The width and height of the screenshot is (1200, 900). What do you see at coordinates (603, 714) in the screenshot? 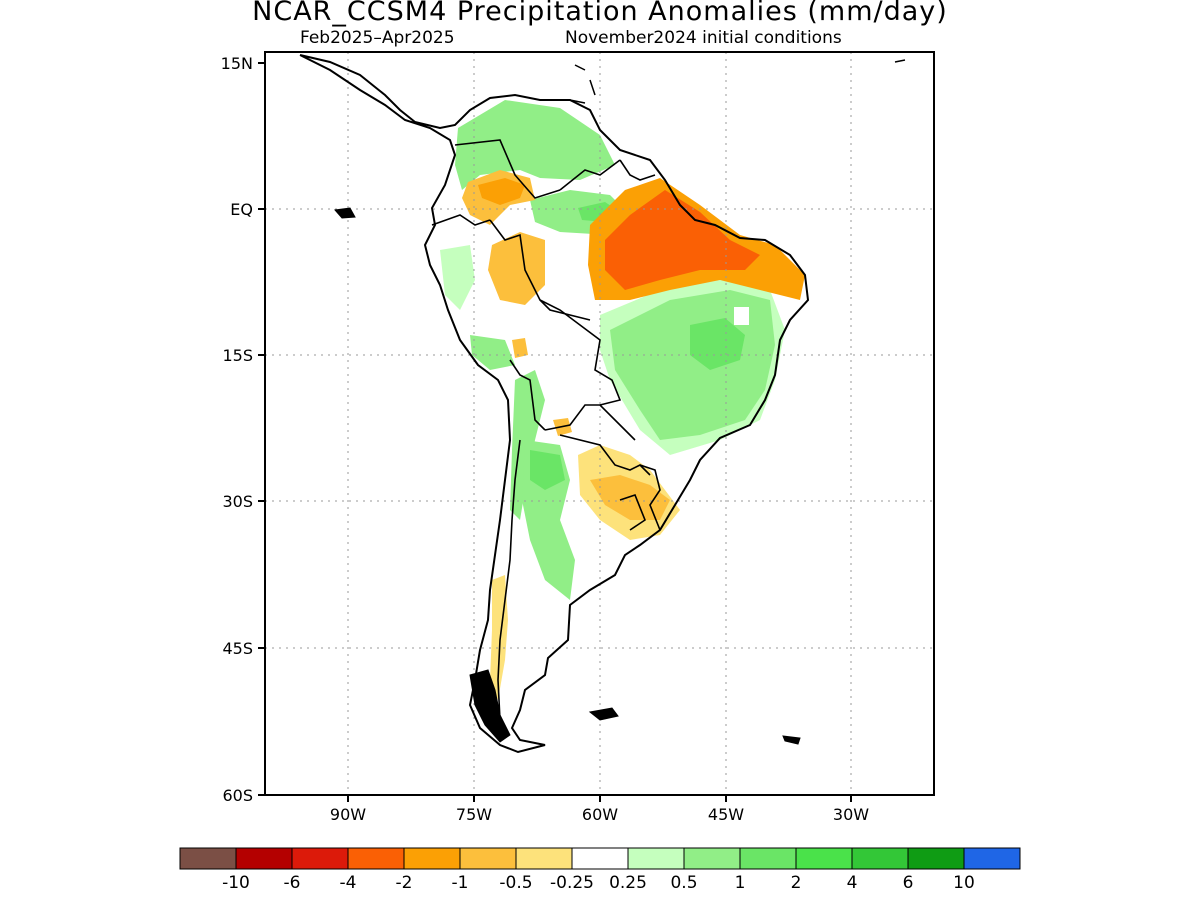
I see `falkland-islands` at bounding box center [603, 714].